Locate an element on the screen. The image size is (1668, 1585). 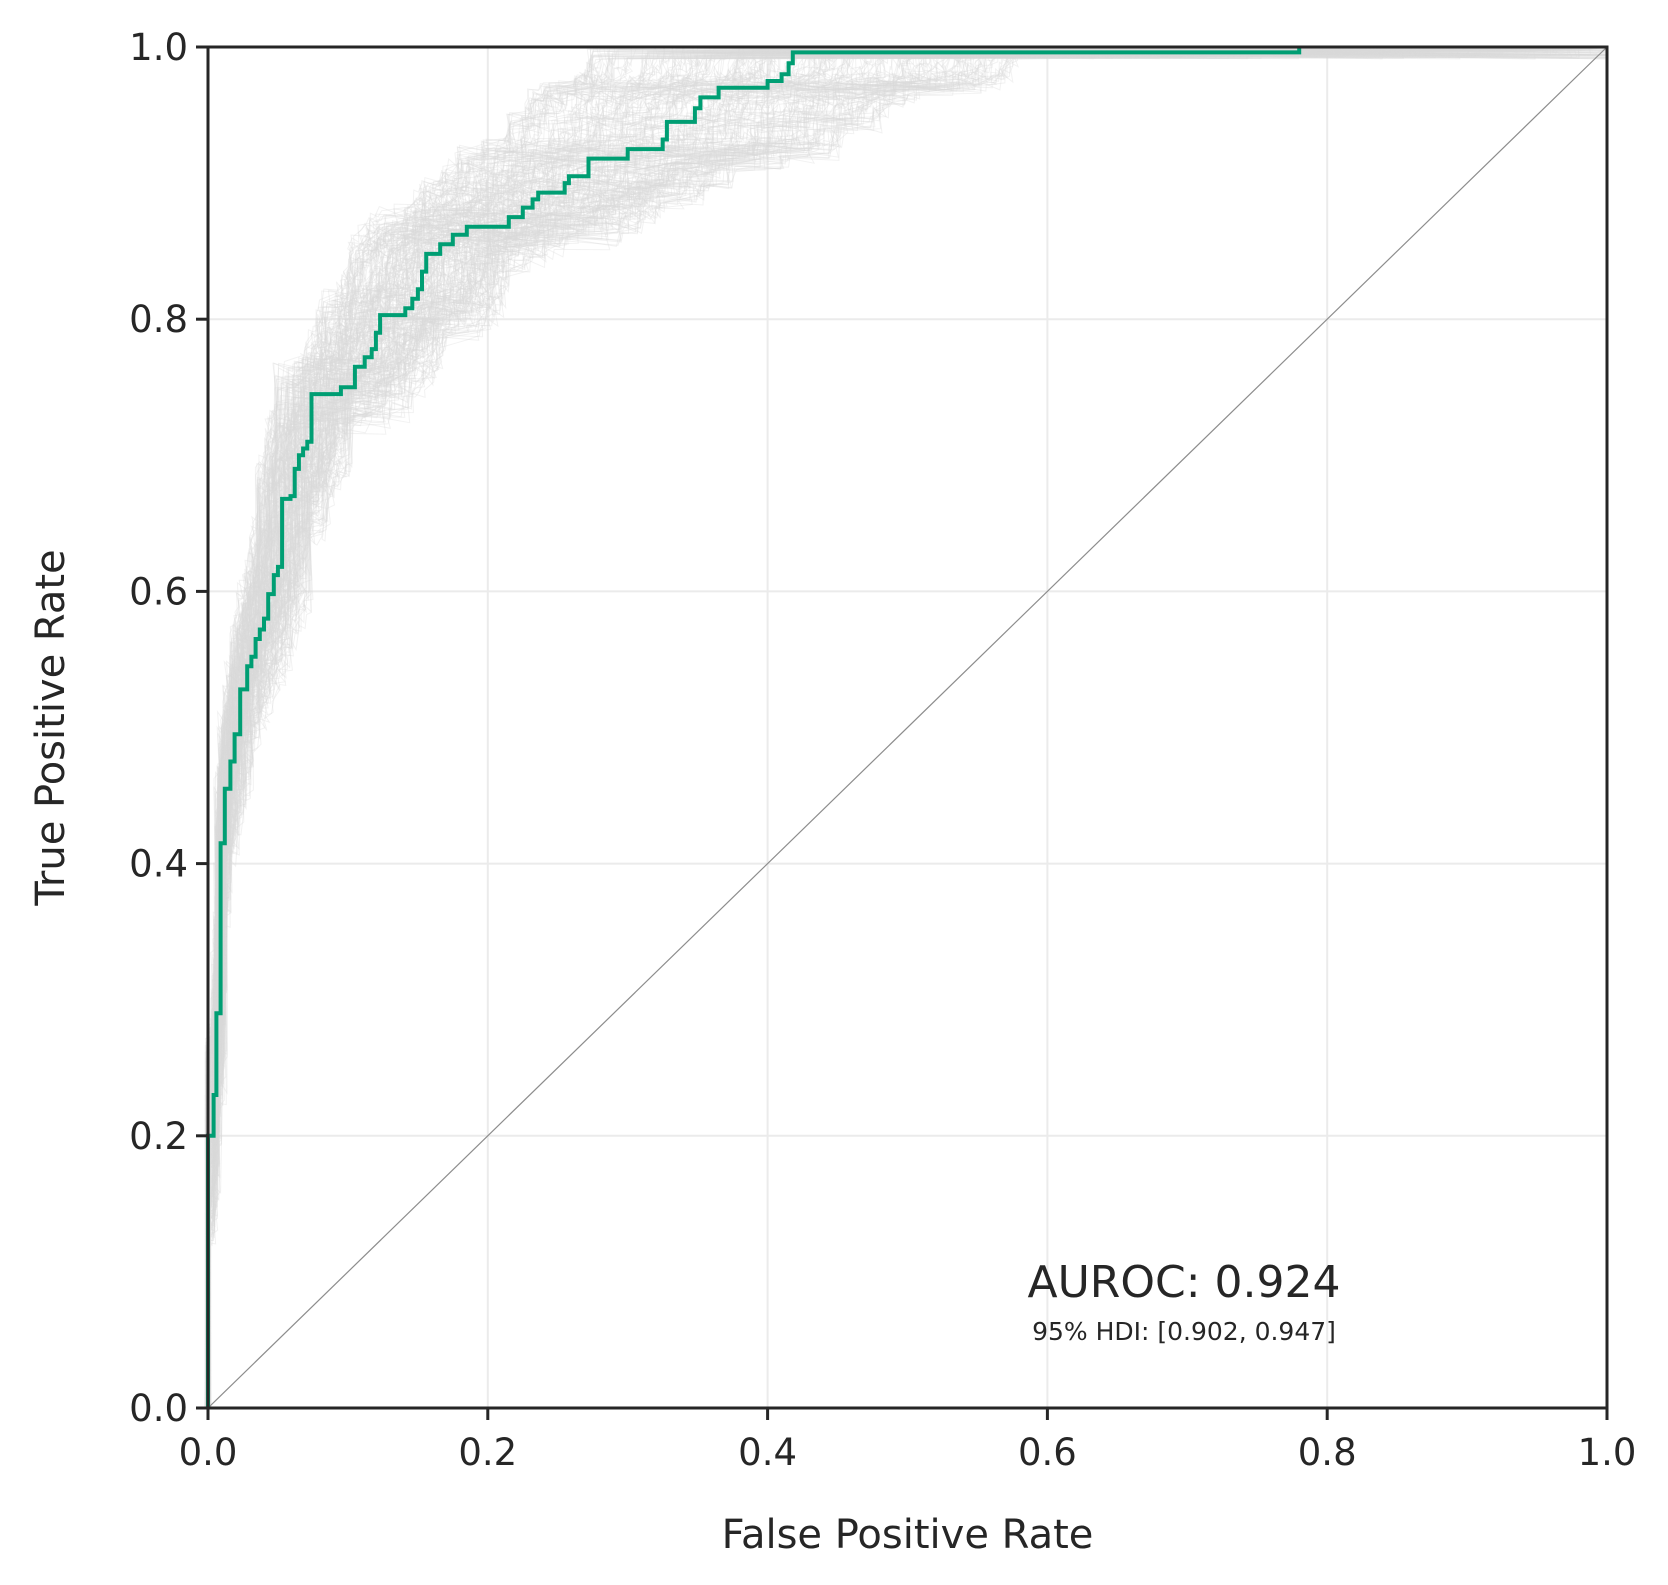
x-axis-label: False Positive Rate is located at coordinates (908, 1535).